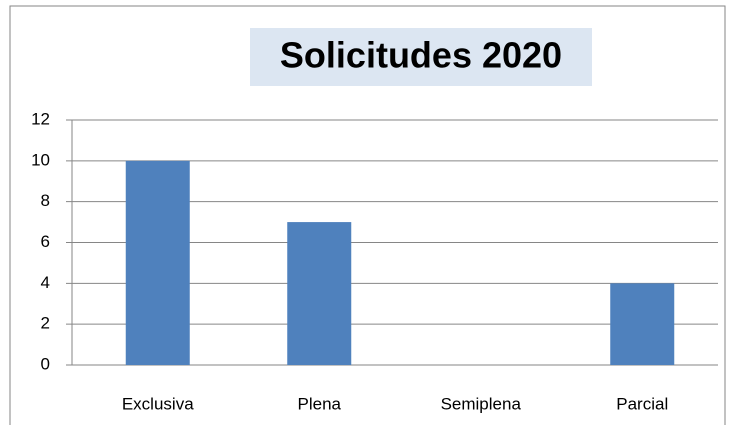 The image size is (733, 425). I want to click on y-tick-label: 8, so click(45, 200).